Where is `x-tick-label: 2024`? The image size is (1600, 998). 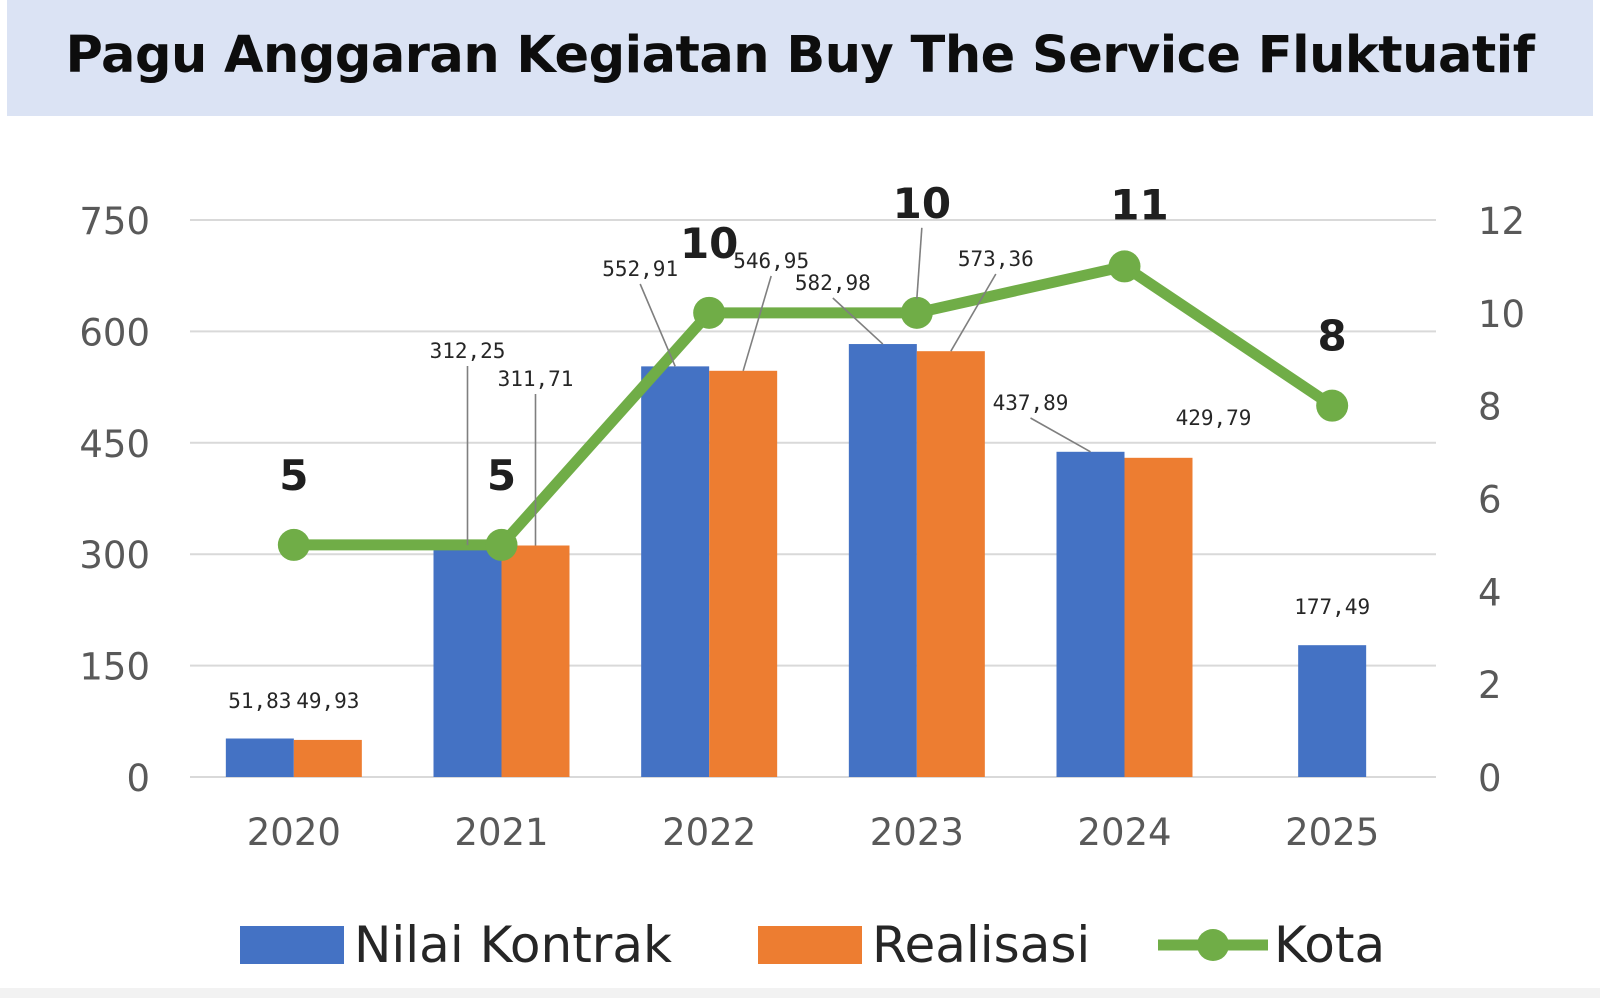
x-tick-label: 2024 is located at coordinates (1124, 832).